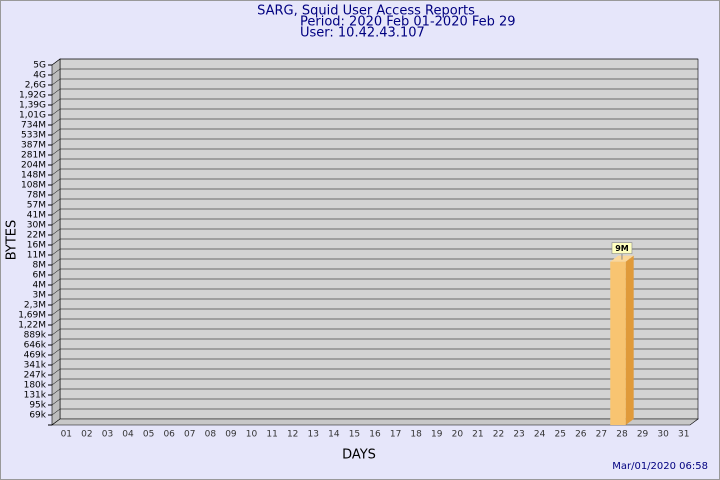 The height and width of the screenshot is (480, 720). Describe the element at coordinates (660, 466) in the screenshot. I see `timestamp: Mar/01/2020 06:58` at that location.